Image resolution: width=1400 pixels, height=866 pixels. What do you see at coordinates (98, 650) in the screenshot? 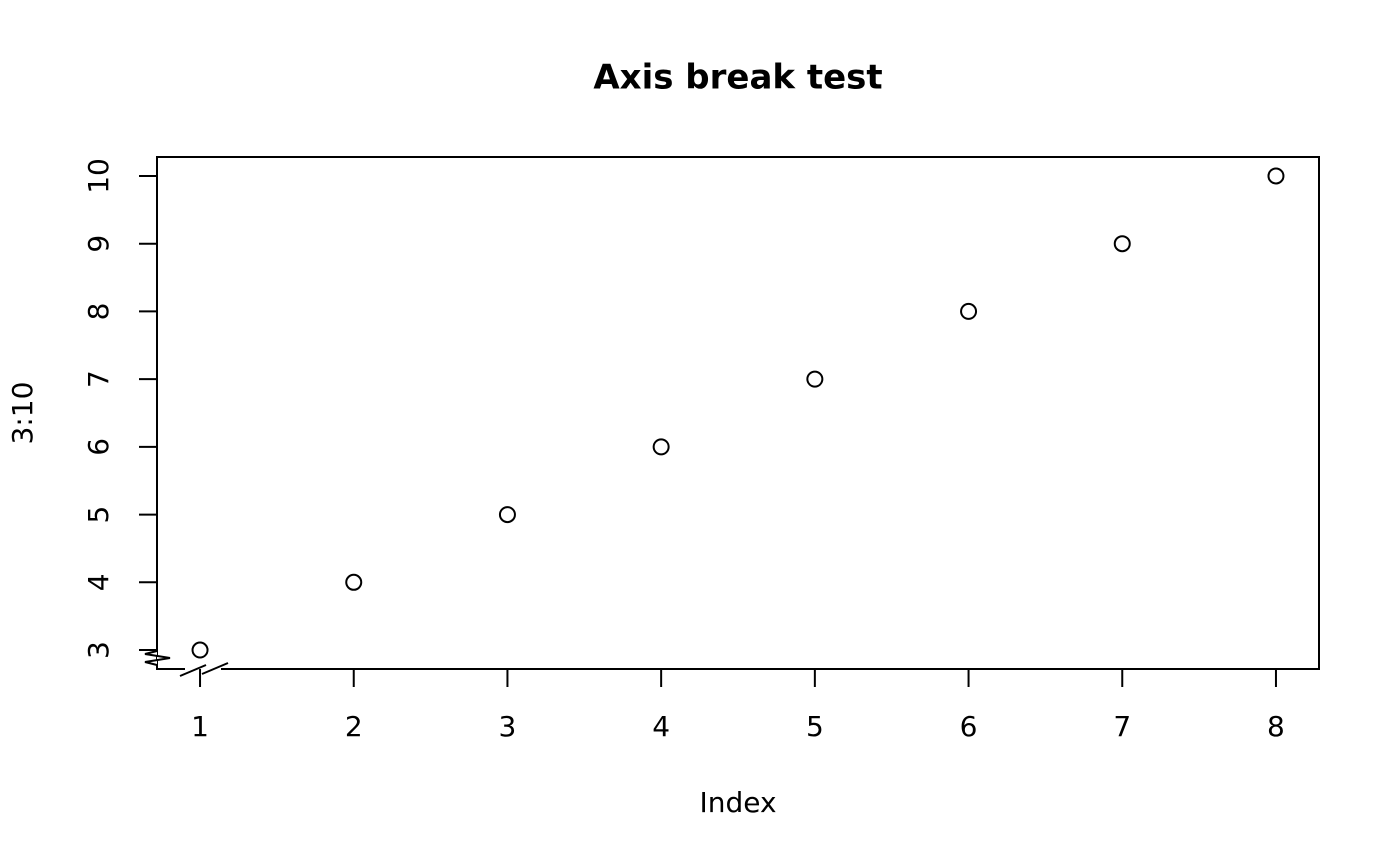
I see `y-tick-label: 3` at bounding box center [98, 650].